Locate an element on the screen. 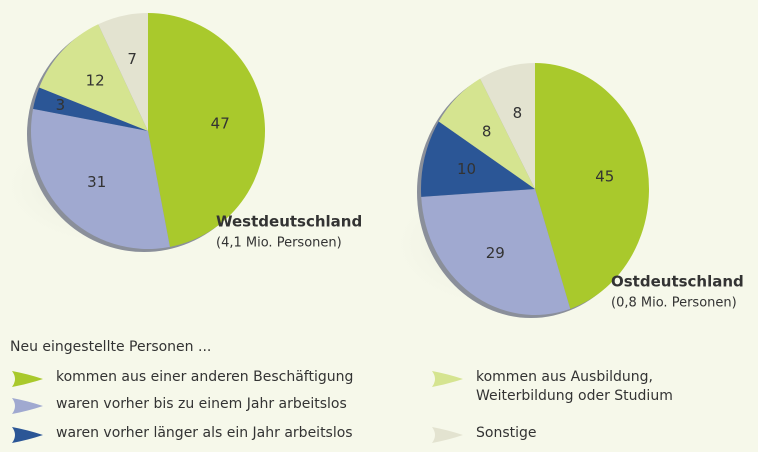 This screenshot has width=758, height=452. legend-item: kommen aus einer anderen Beschäftigung is located at coordinates (181, 378).